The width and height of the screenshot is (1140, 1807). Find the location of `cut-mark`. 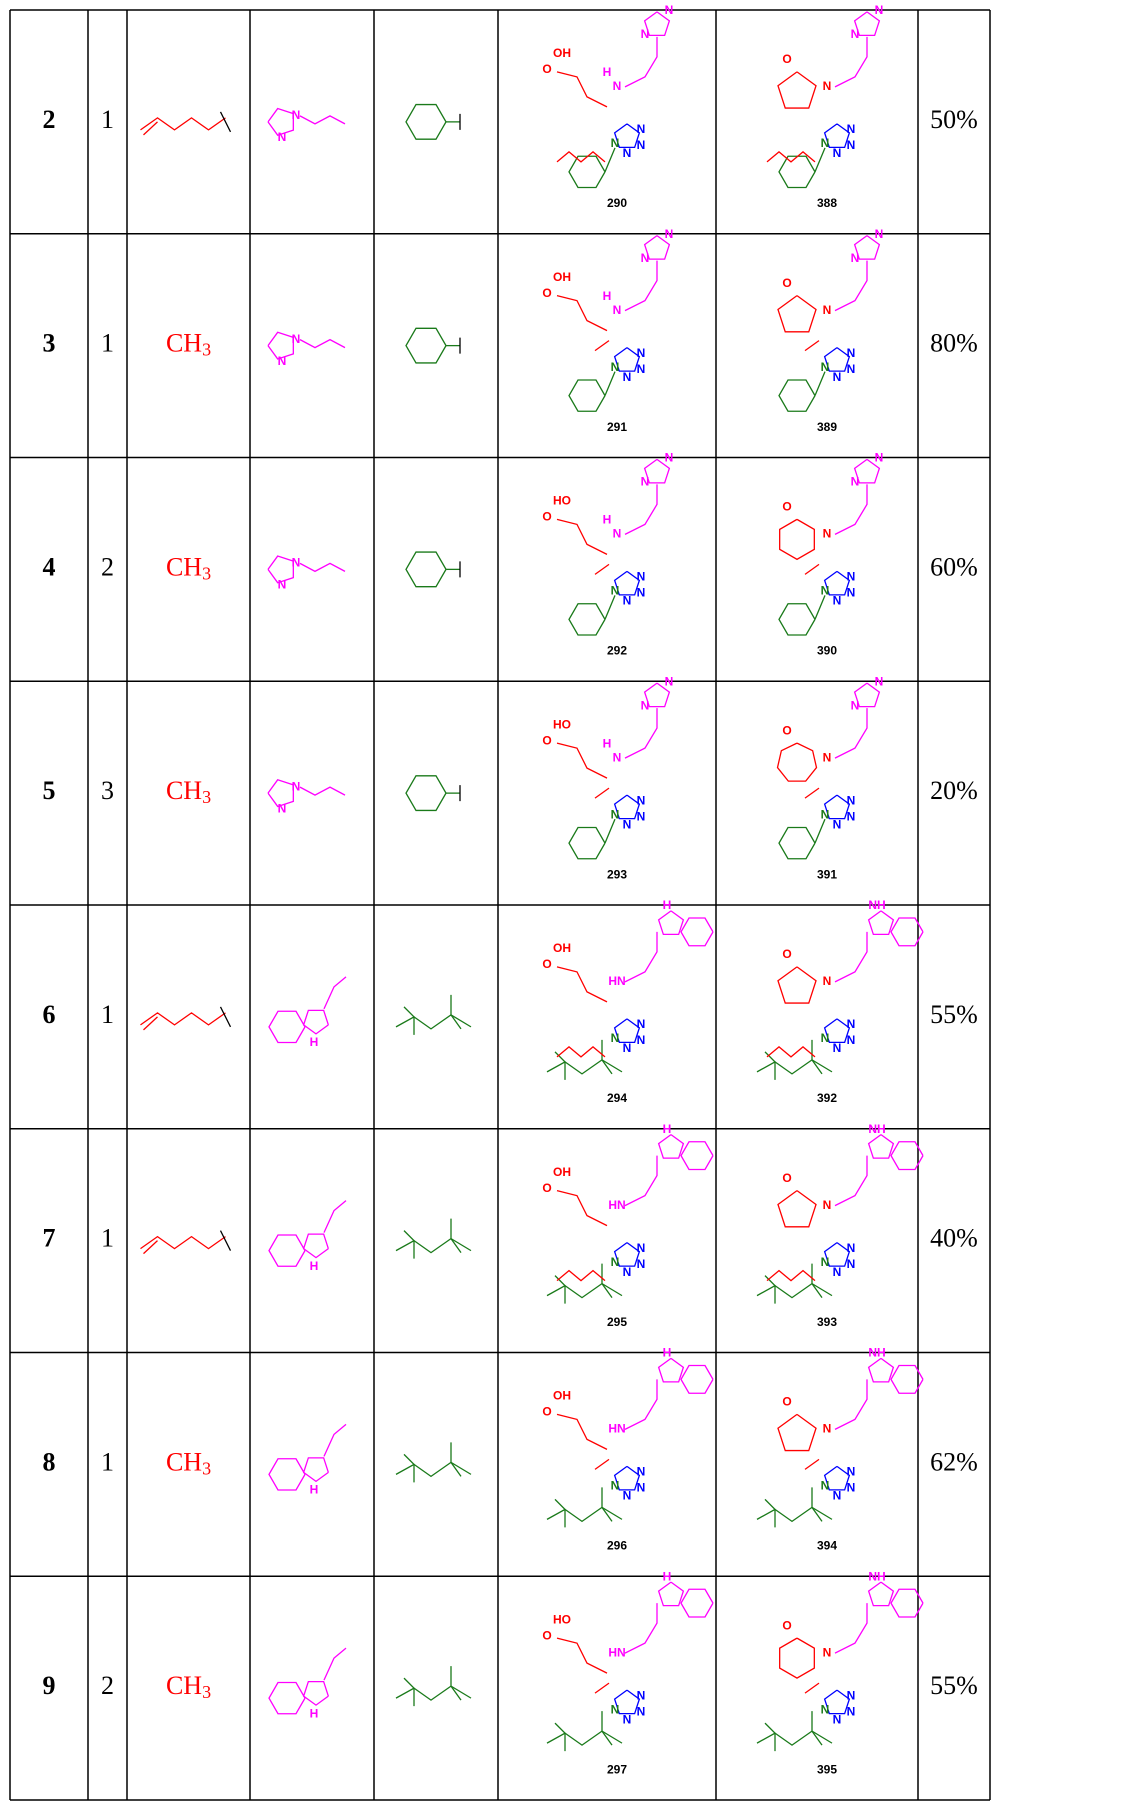

cut-mark is located at coordinates (225, 1240).